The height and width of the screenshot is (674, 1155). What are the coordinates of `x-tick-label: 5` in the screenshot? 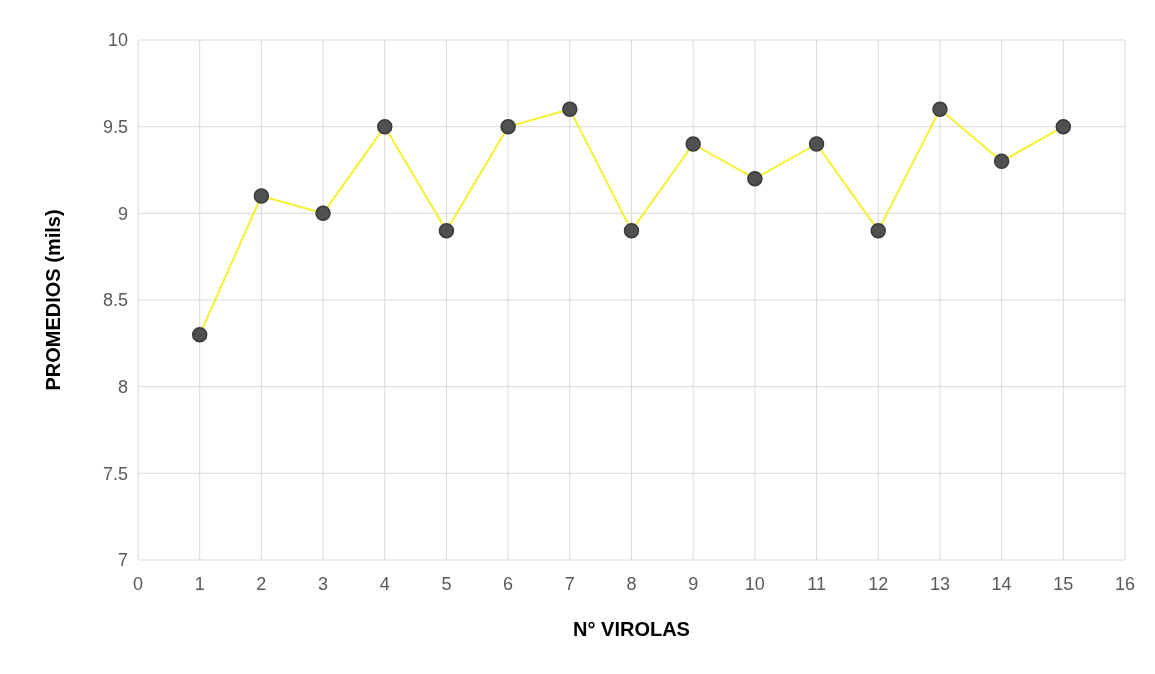 It's located at (446, 584).